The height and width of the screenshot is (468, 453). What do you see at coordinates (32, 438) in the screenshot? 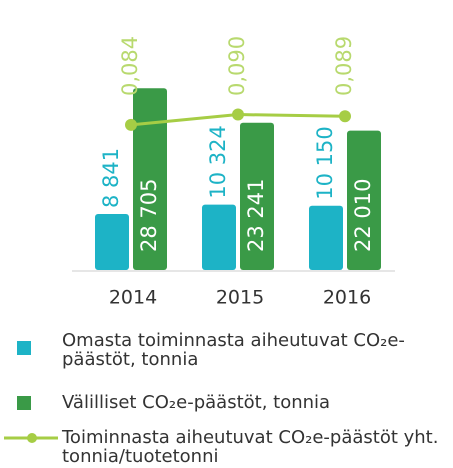
I see `legend-marker` at bounding box center [32, 438].